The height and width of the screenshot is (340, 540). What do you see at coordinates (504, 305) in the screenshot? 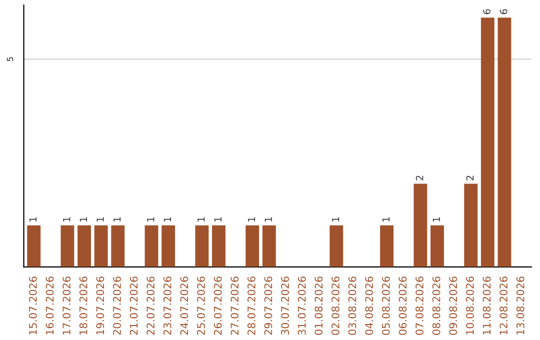
I see `x-tick-label: 12.08.2026` at bounding box center [504, 305].